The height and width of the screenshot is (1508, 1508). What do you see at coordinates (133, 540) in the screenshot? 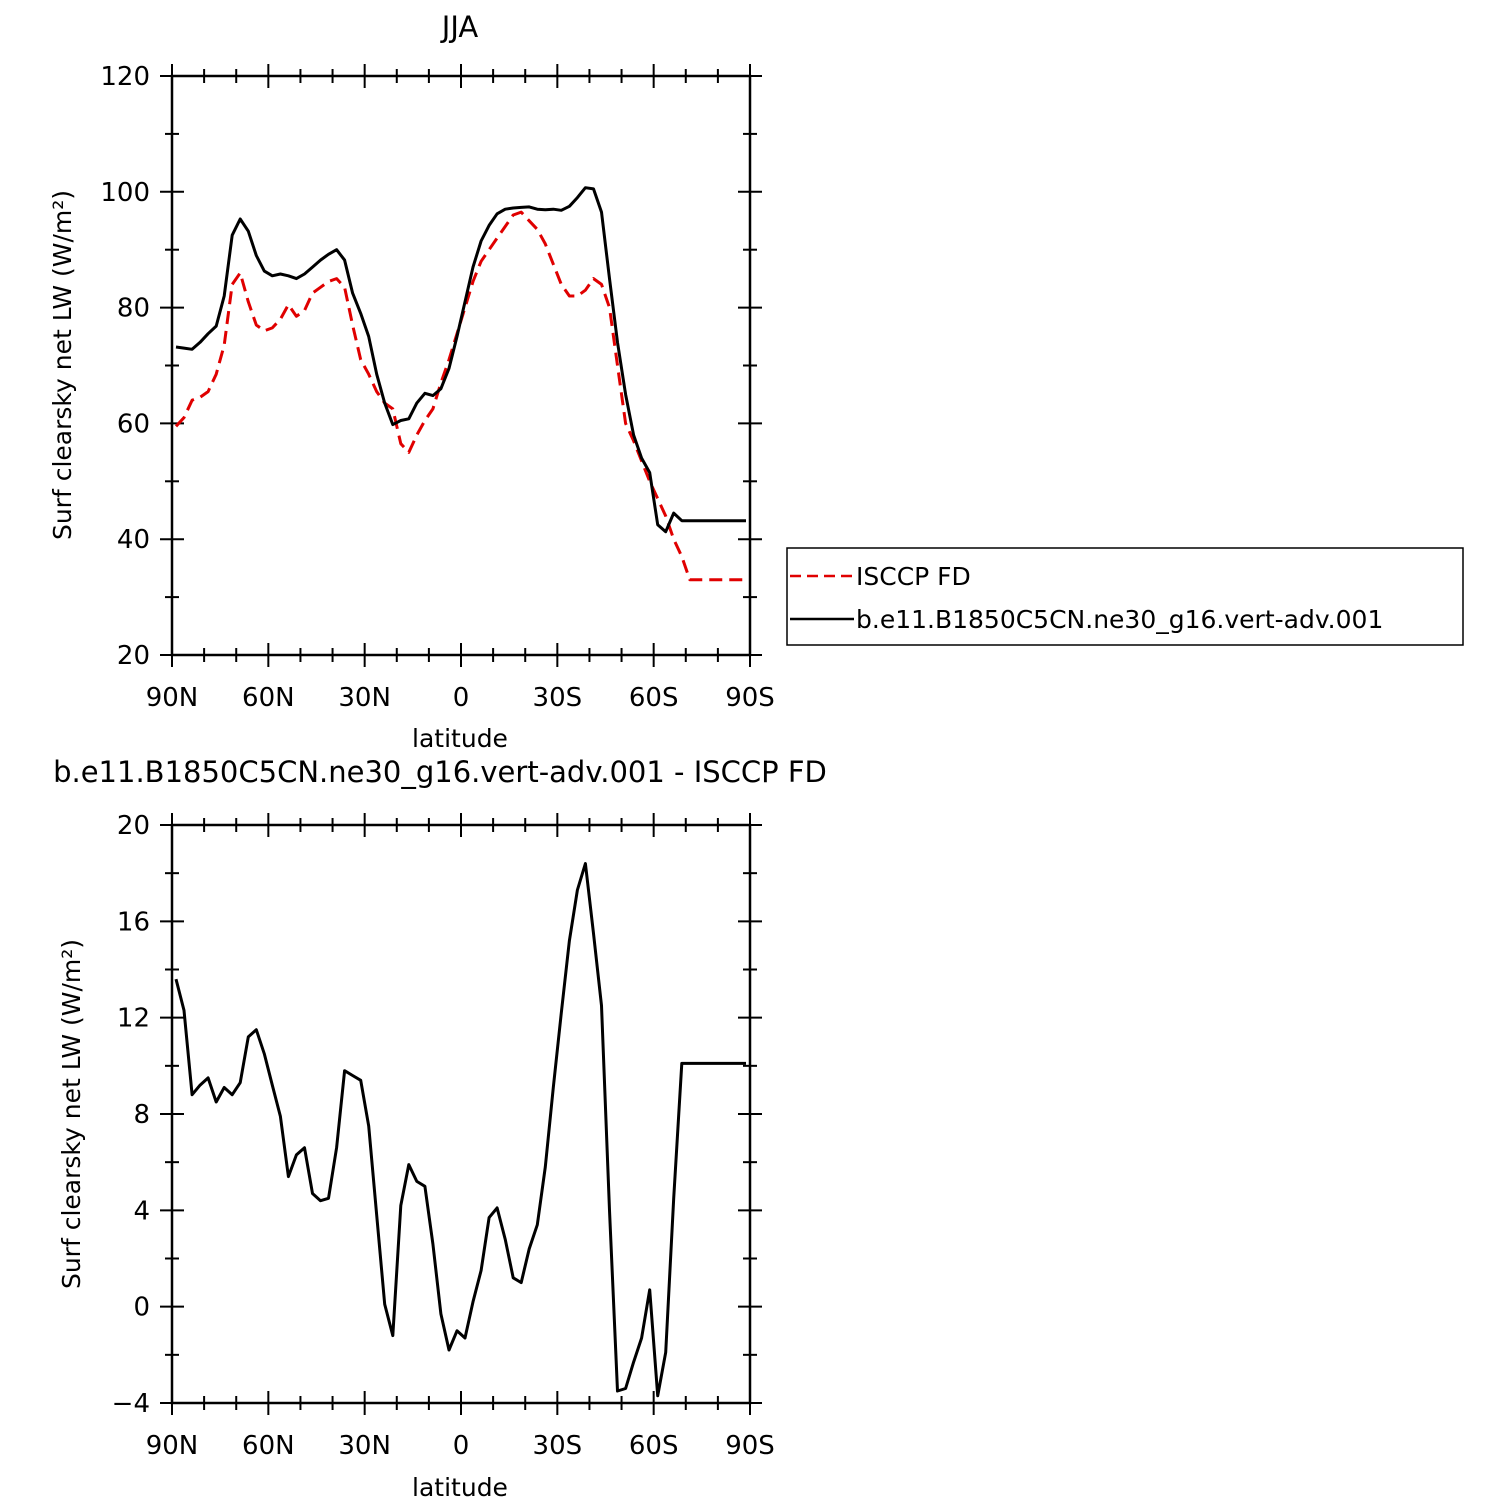
I see `y-tick-label: 40` at bounding box center [133, 540].